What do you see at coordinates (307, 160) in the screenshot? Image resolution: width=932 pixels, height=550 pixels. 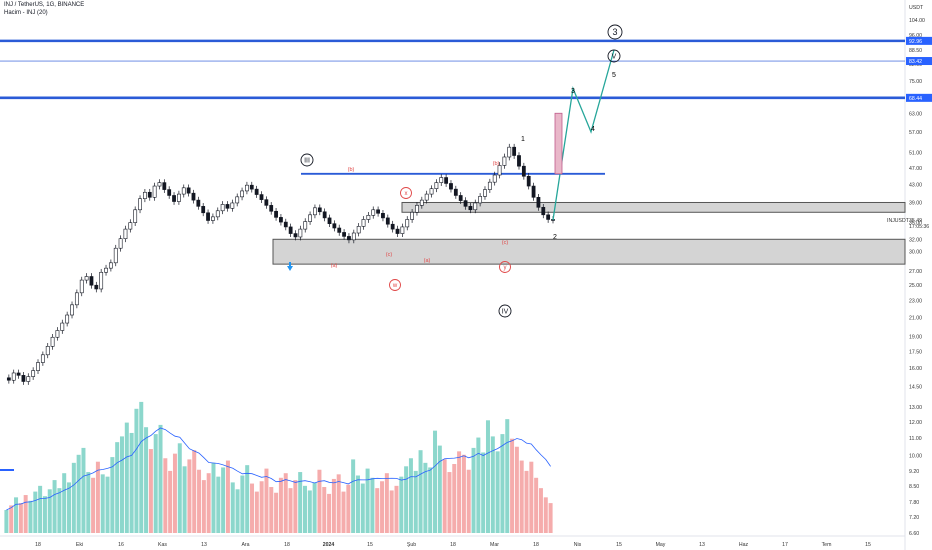 I see `wave-iii-label-circle` at bounding box center [307, 160].